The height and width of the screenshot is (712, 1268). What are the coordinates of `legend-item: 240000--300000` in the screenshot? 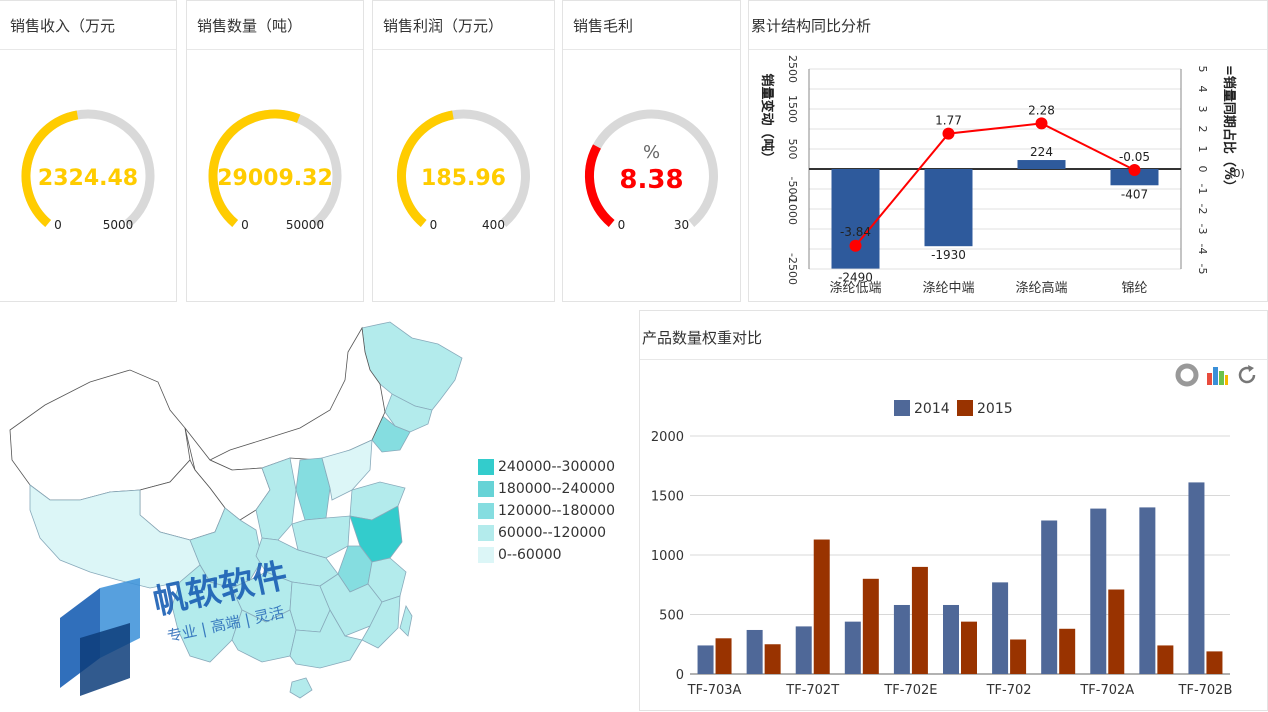 It's located at (546, 467).